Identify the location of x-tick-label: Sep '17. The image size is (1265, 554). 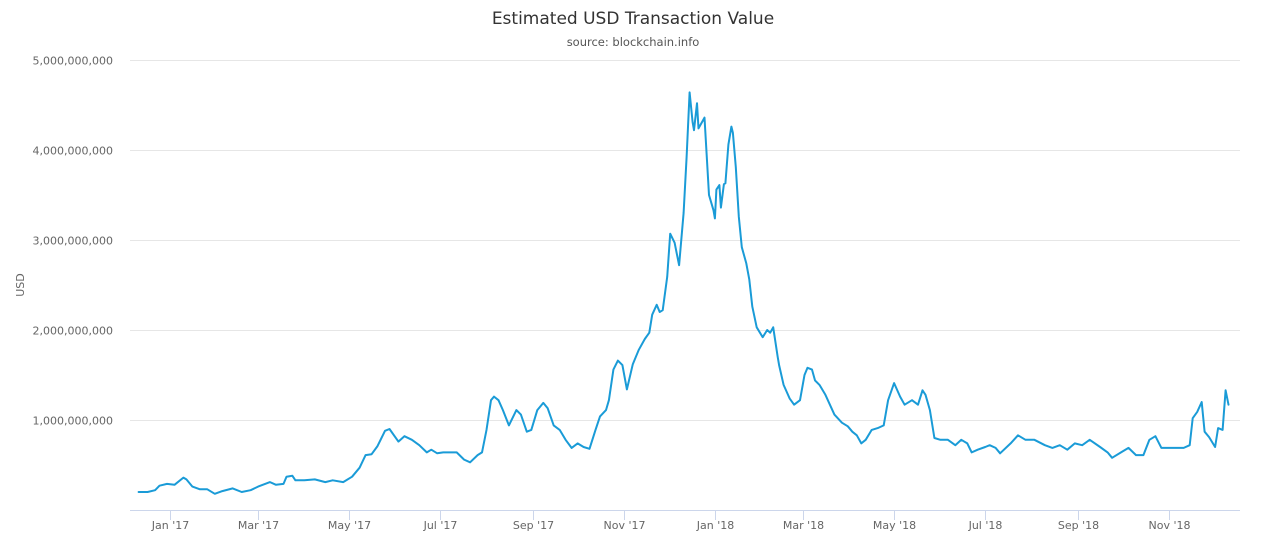
(533, 525).